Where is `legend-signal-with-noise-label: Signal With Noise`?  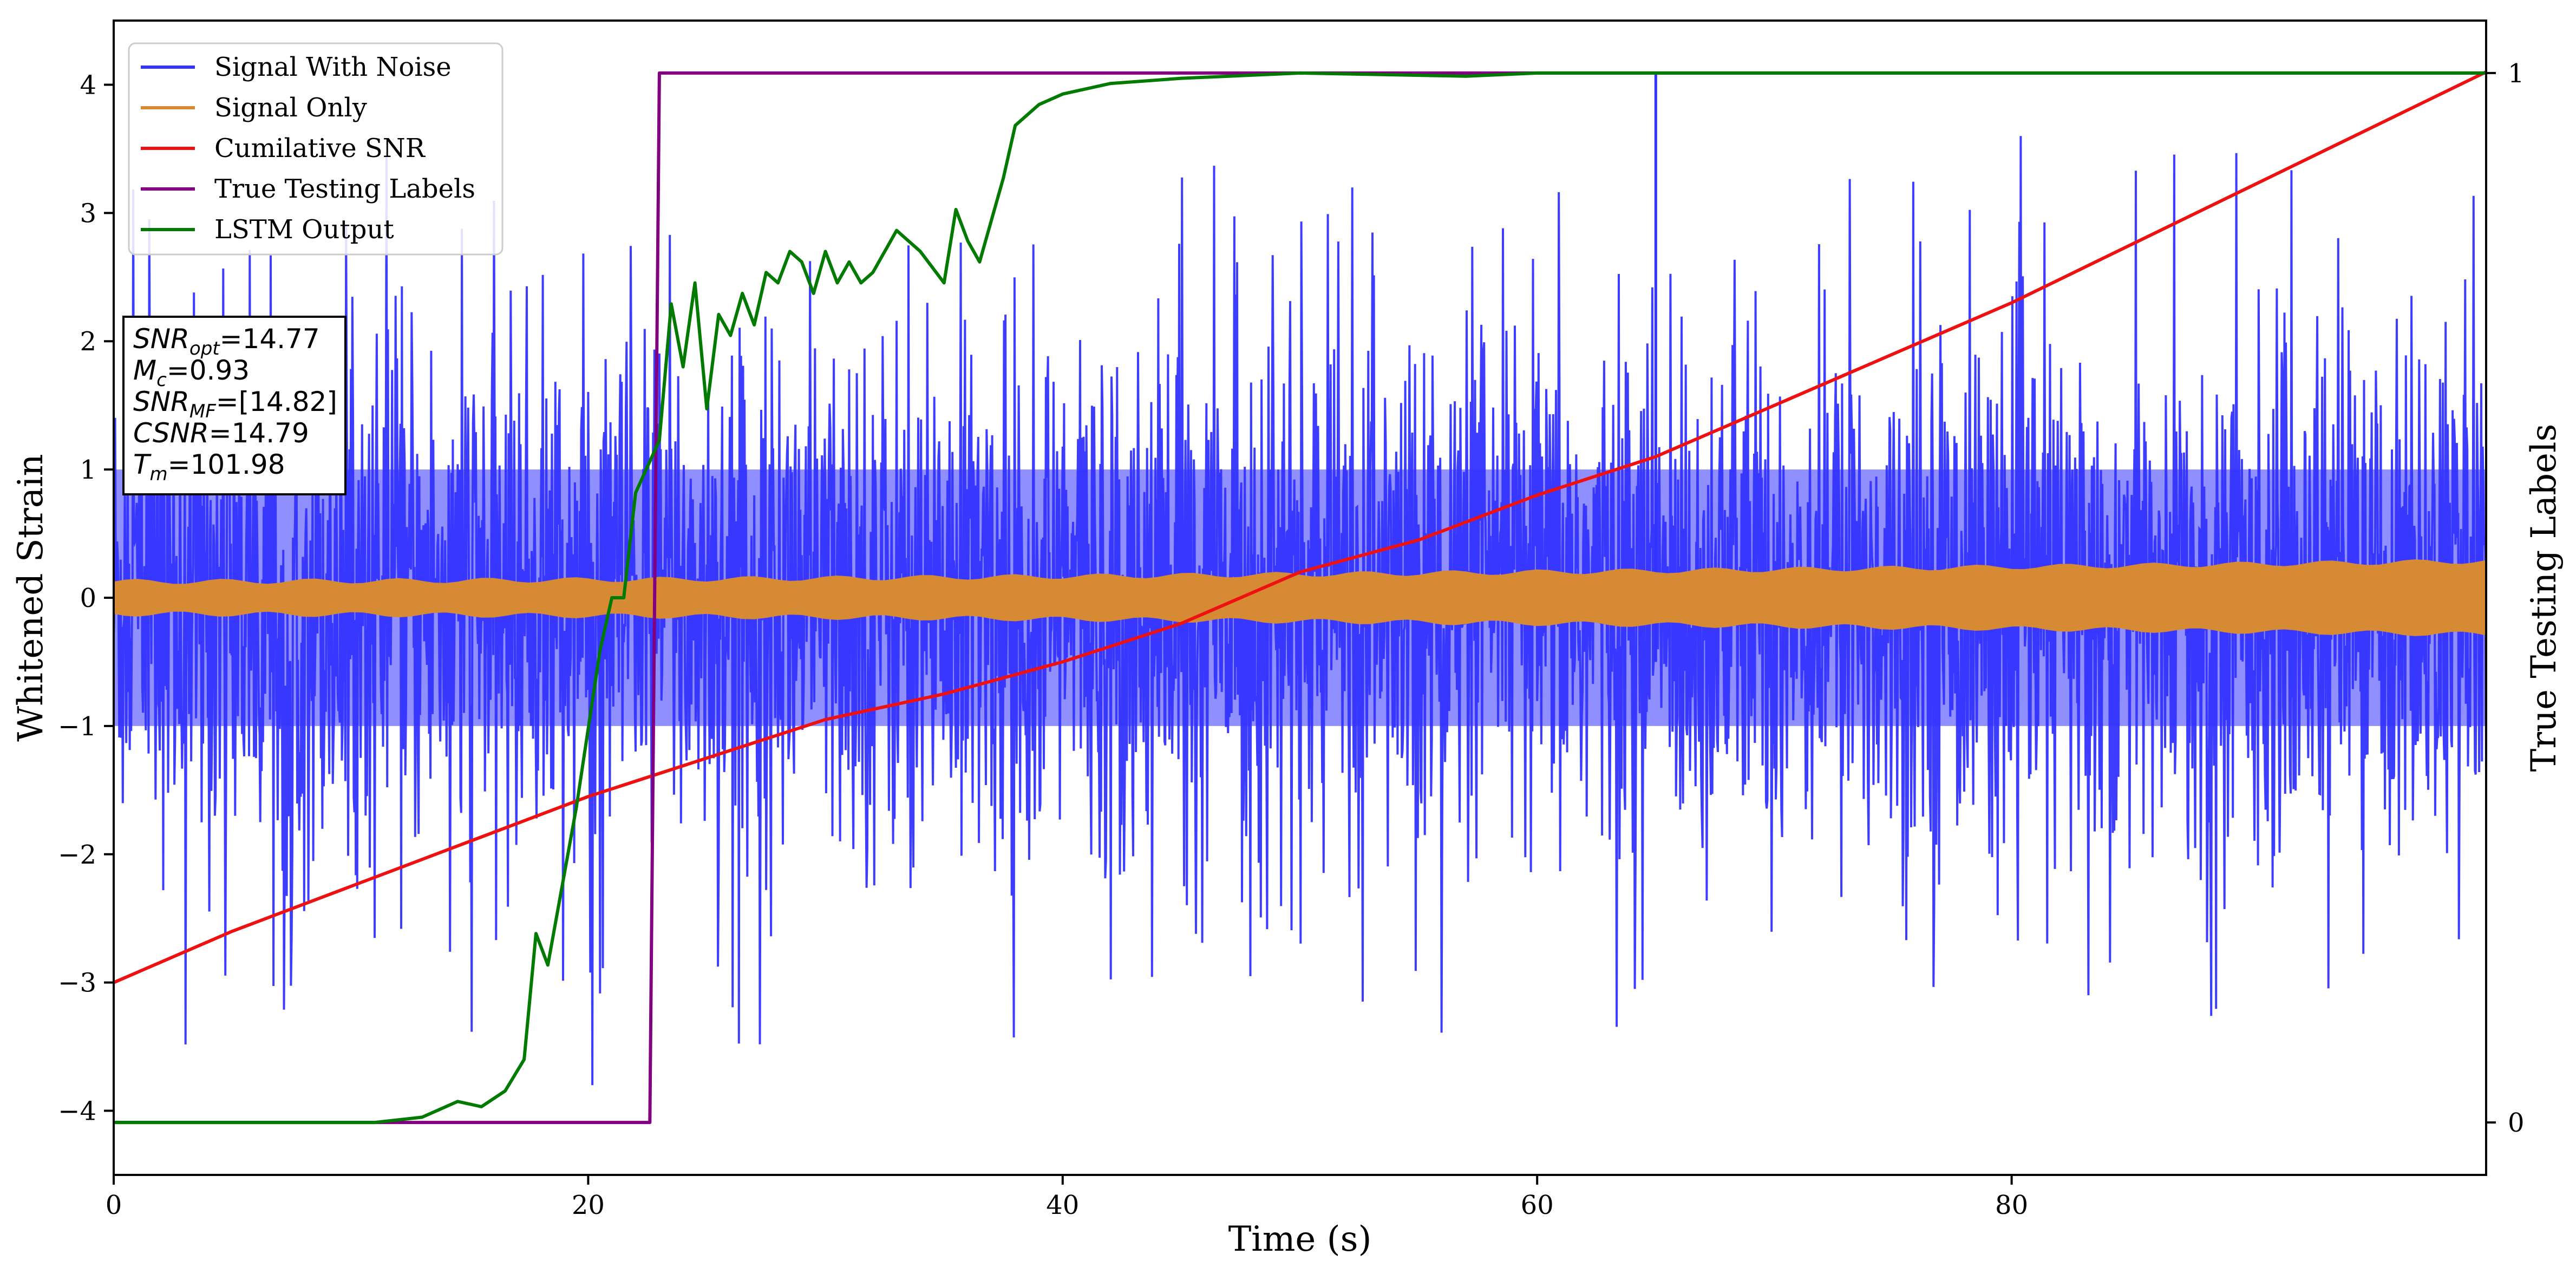 legend-signal-with-noise-label: Signal With Noise is located at coordinates (333, 67).